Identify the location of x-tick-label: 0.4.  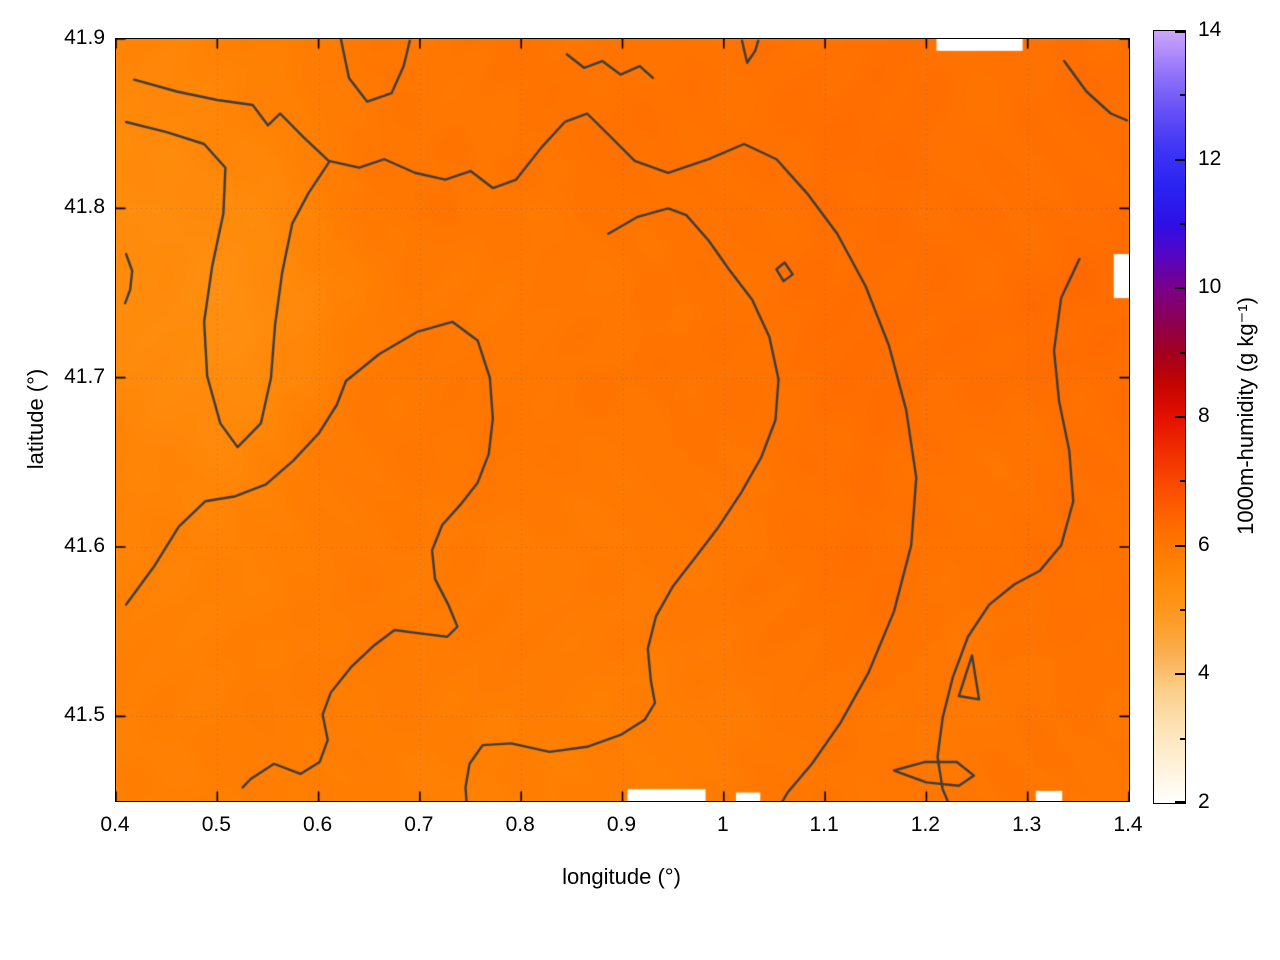
(115, 824).